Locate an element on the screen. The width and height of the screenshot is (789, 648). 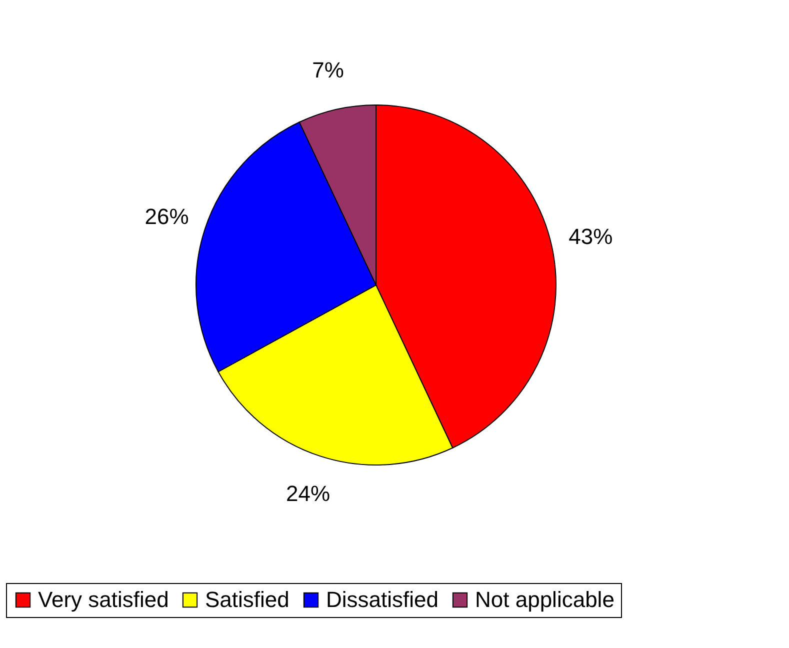
legend-label: Satisfied is located at coordinates (247, 599).